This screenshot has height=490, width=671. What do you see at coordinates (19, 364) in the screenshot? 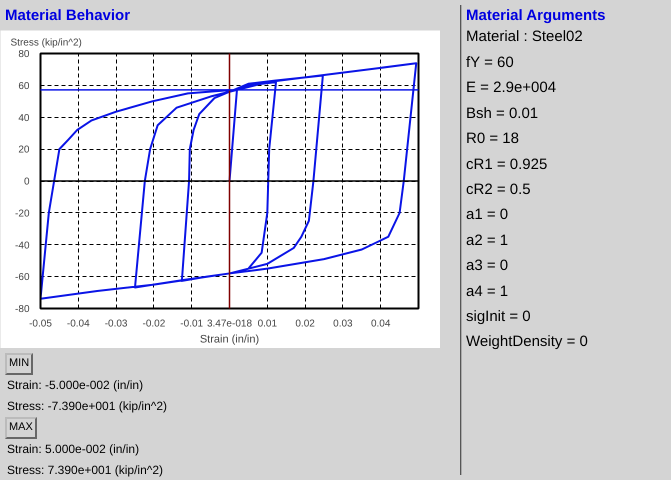
I see `text: MIN` at bounding box center [19, 364].